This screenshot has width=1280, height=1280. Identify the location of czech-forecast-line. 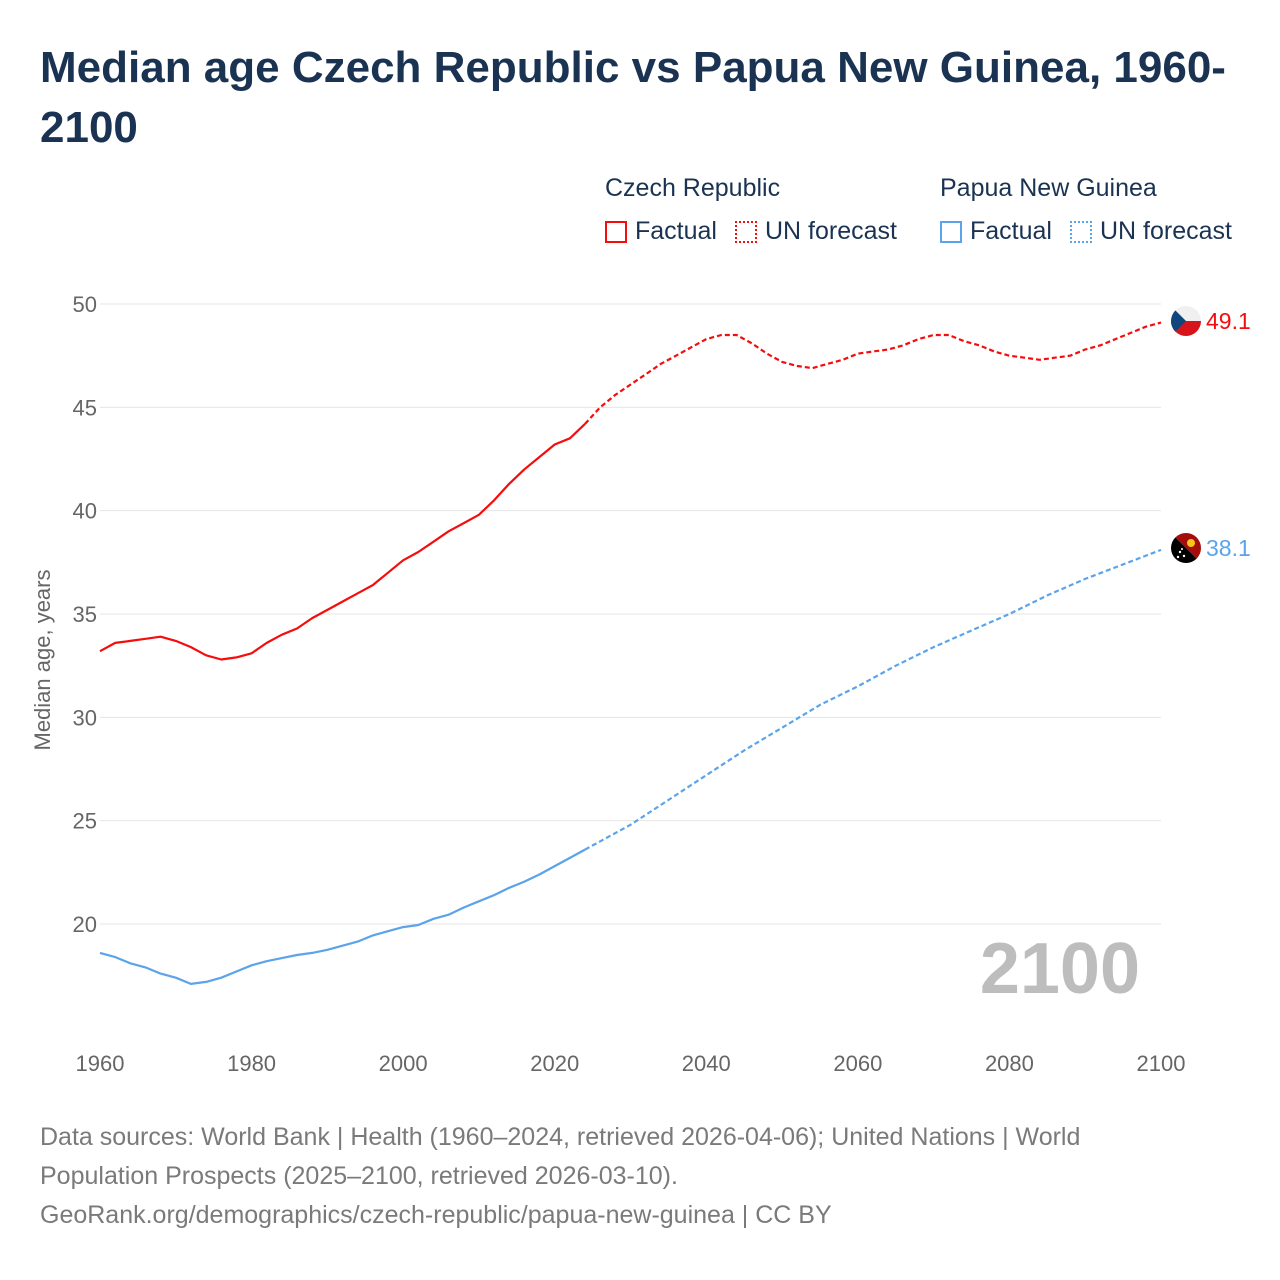
(873, 373).